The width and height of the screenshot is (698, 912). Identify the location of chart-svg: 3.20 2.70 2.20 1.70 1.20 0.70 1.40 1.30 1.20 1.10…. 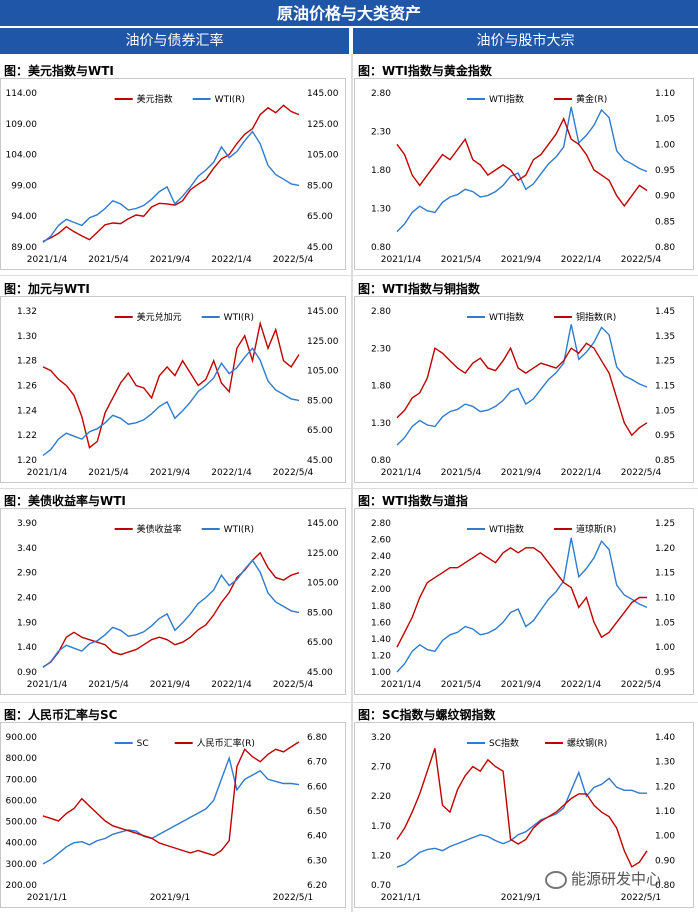
(523, 818).